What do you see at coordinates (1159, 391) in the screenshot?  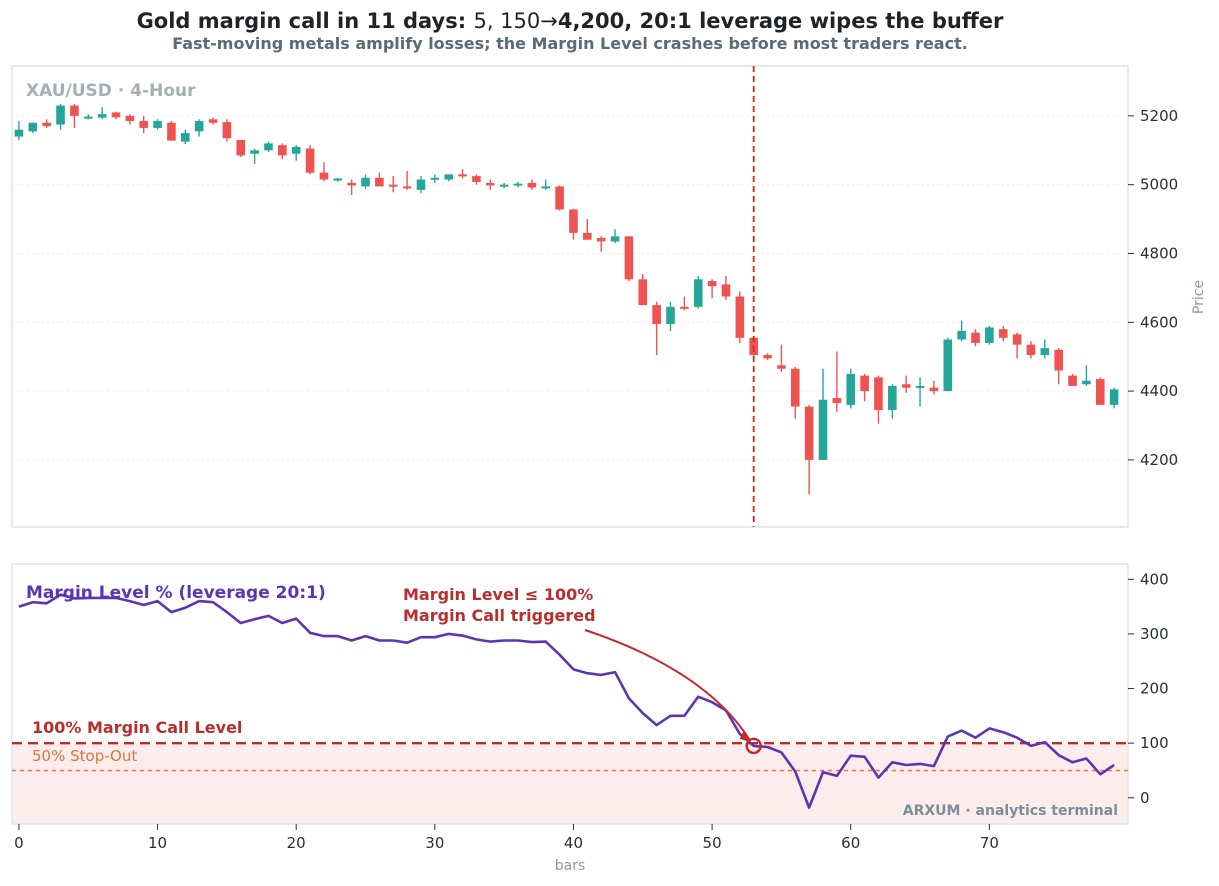 I see `price-y-tick-label: 4400` at bounding box center [1159, 391].